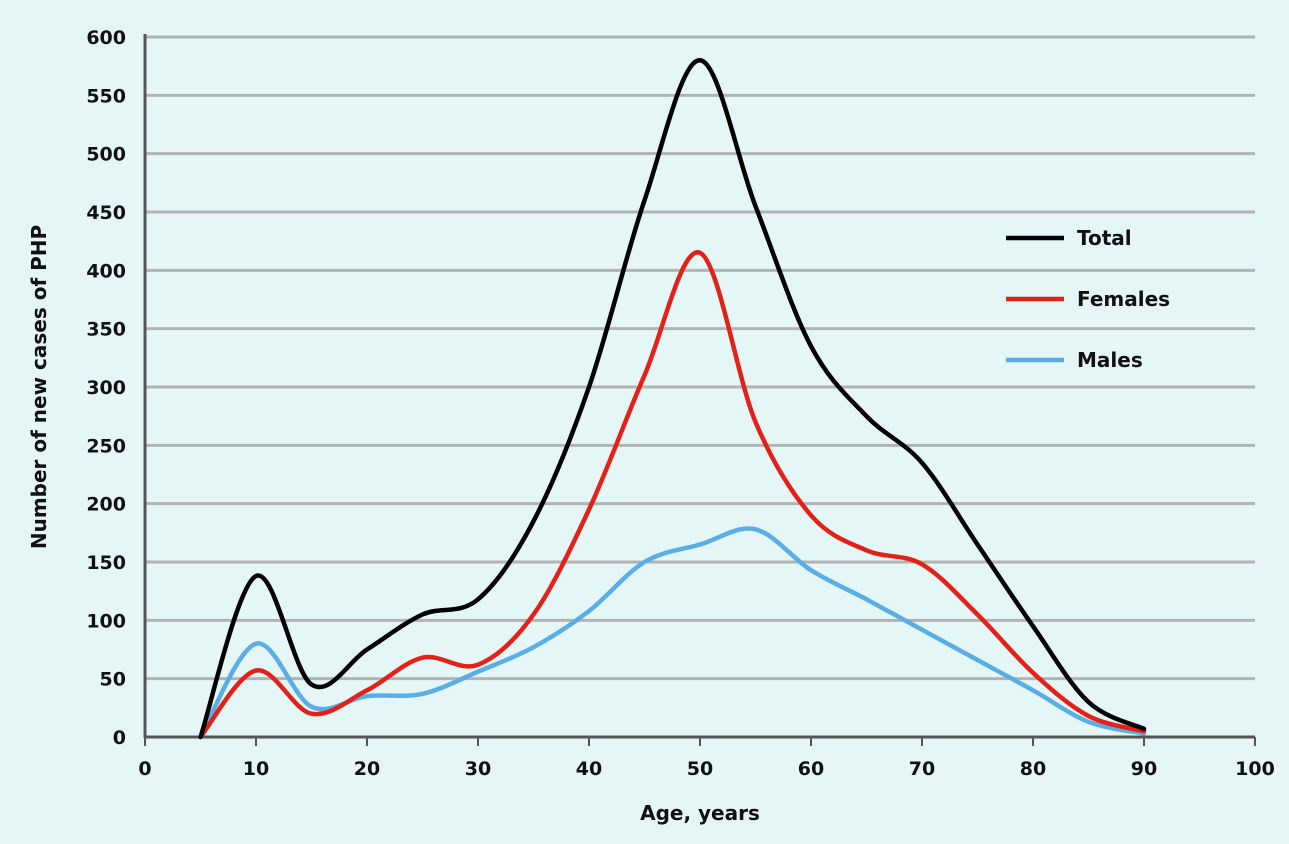 The width and height of the screenshot is (1289, 844). I want to click on legend: Total Females Males, so click(1088, 299).